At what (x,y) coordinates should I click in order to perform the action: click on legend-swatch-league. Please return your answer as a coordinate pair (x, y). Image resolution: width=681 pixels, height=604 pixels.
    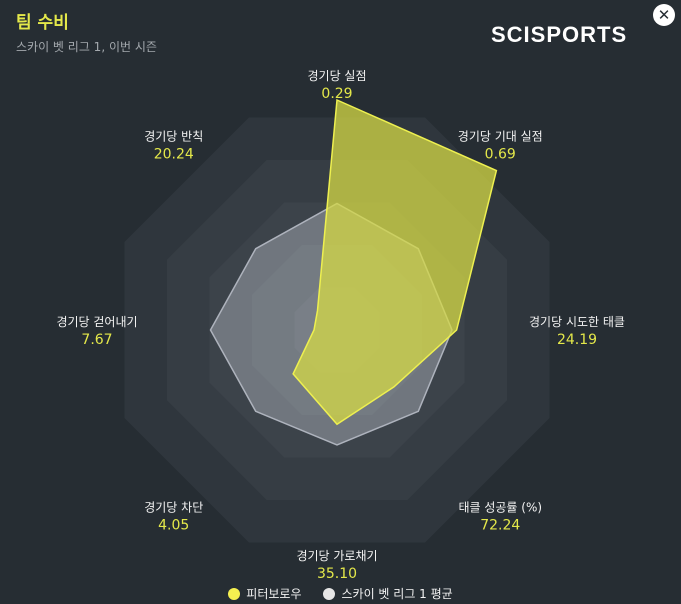
    Looking at the image, I should click on (329, 593).